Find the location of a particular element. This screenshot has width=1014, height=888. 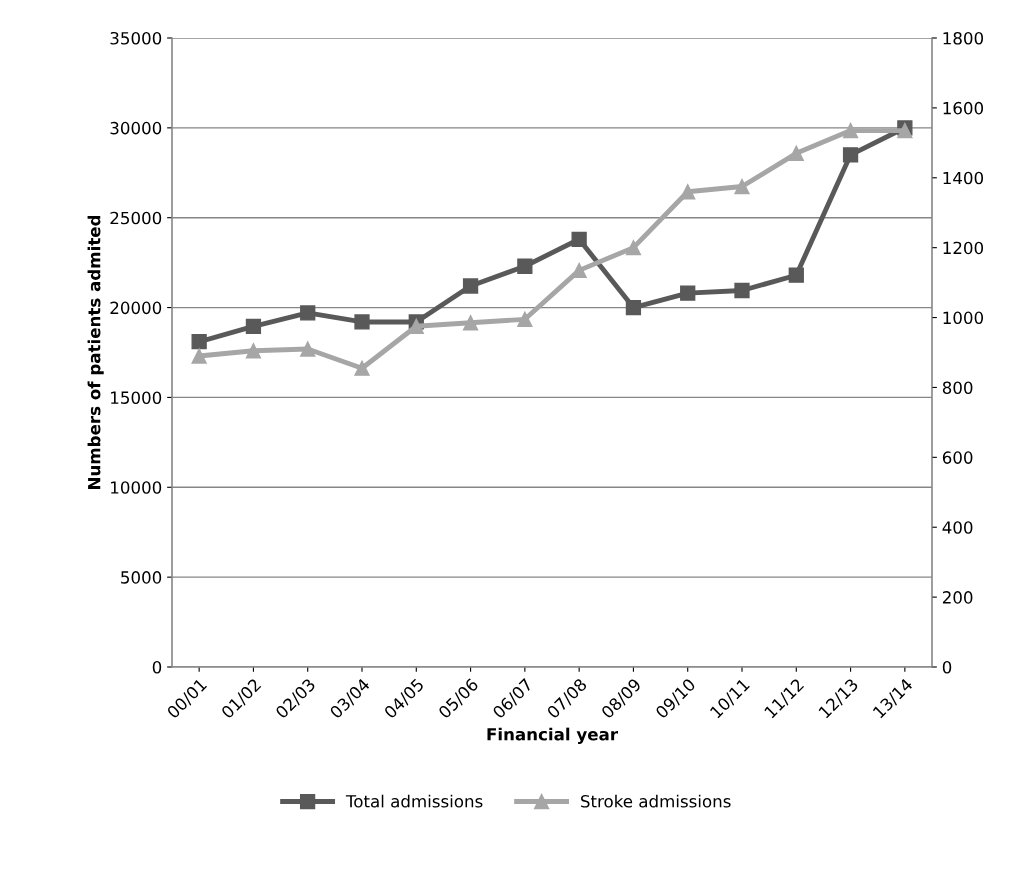

y2-tick-label: 1200 is located at coordinates (963, 248).